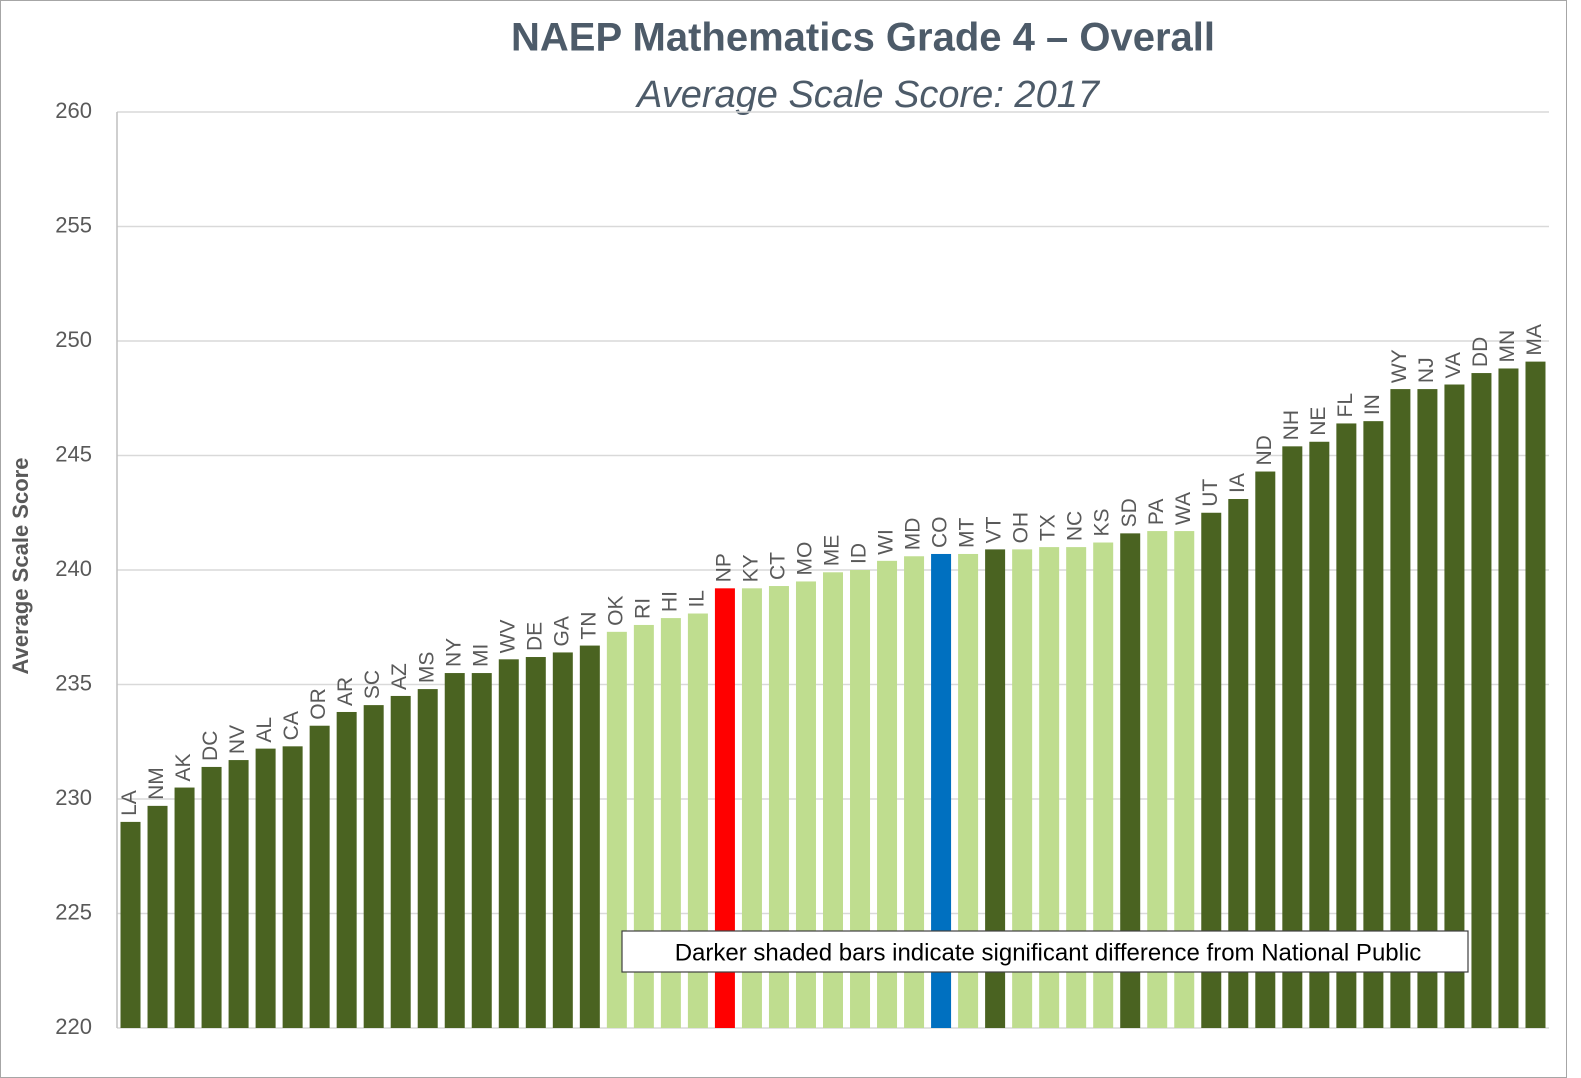 The width and height of the screenshot is (1581, 1078). What do you see at coordinates (264, 730) in the screenshot?
I see `bar-category-label: AL` at bounding box center [264, 730].